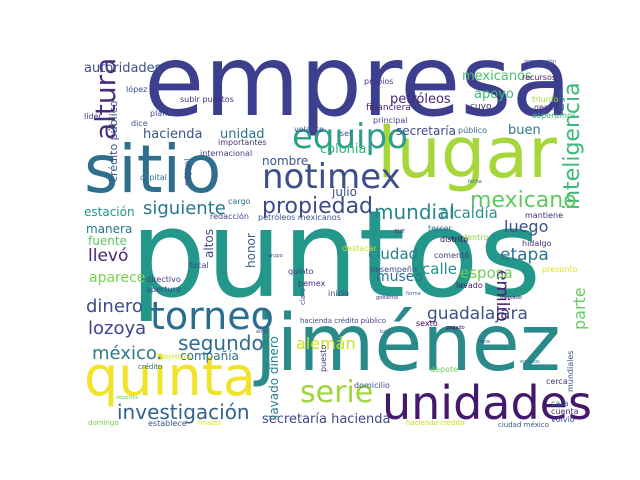 This screenshot has width=640, height=480. I want to click on word-lavado: lavado, so click(469, 285).